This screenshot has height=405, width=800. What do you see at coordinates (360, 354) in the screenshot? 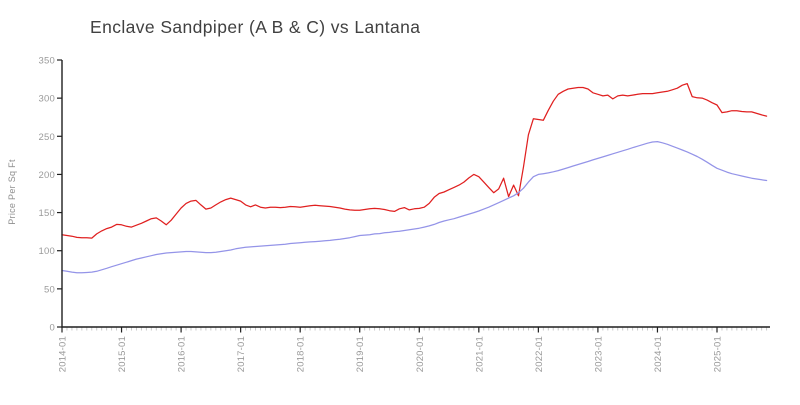
I see `x-tick-label: 2019-01` at bounding box center [360, 354].